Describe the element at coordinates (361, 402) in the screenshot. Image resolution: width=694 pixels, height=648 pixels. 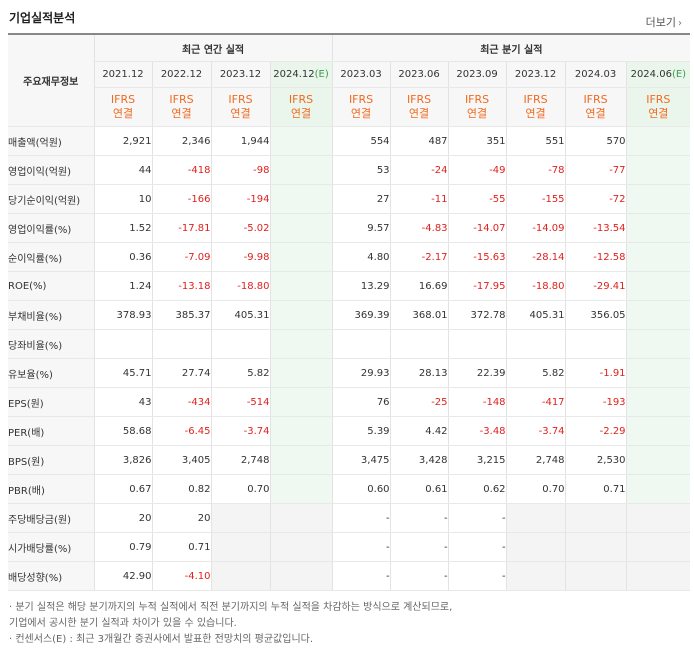
I see `table-cell: 76` at that location.